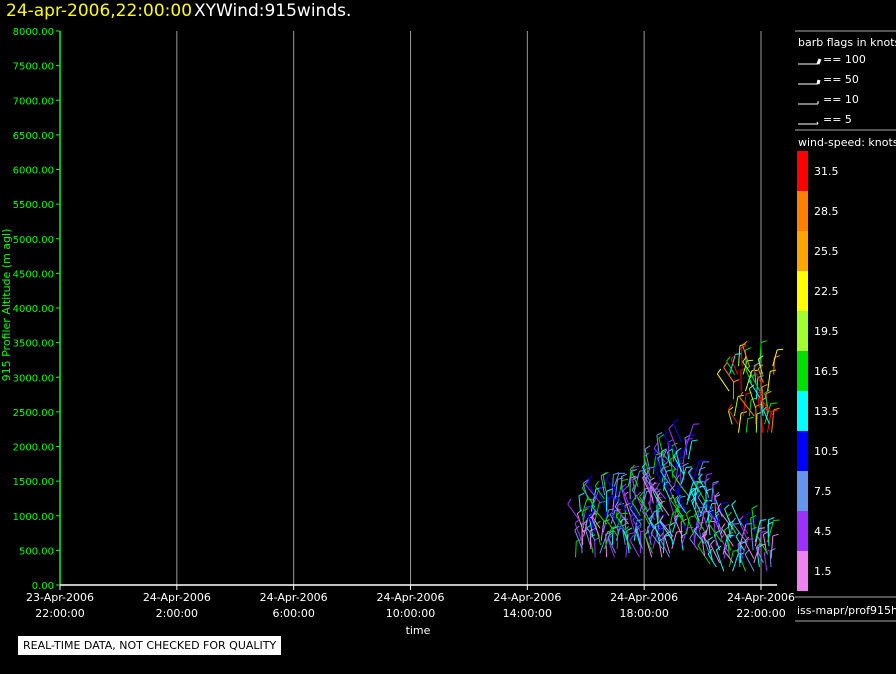 The width and height of the screenshot is (896, 674). I want to click on legend-flag-label: == 10, so click(841, 99).